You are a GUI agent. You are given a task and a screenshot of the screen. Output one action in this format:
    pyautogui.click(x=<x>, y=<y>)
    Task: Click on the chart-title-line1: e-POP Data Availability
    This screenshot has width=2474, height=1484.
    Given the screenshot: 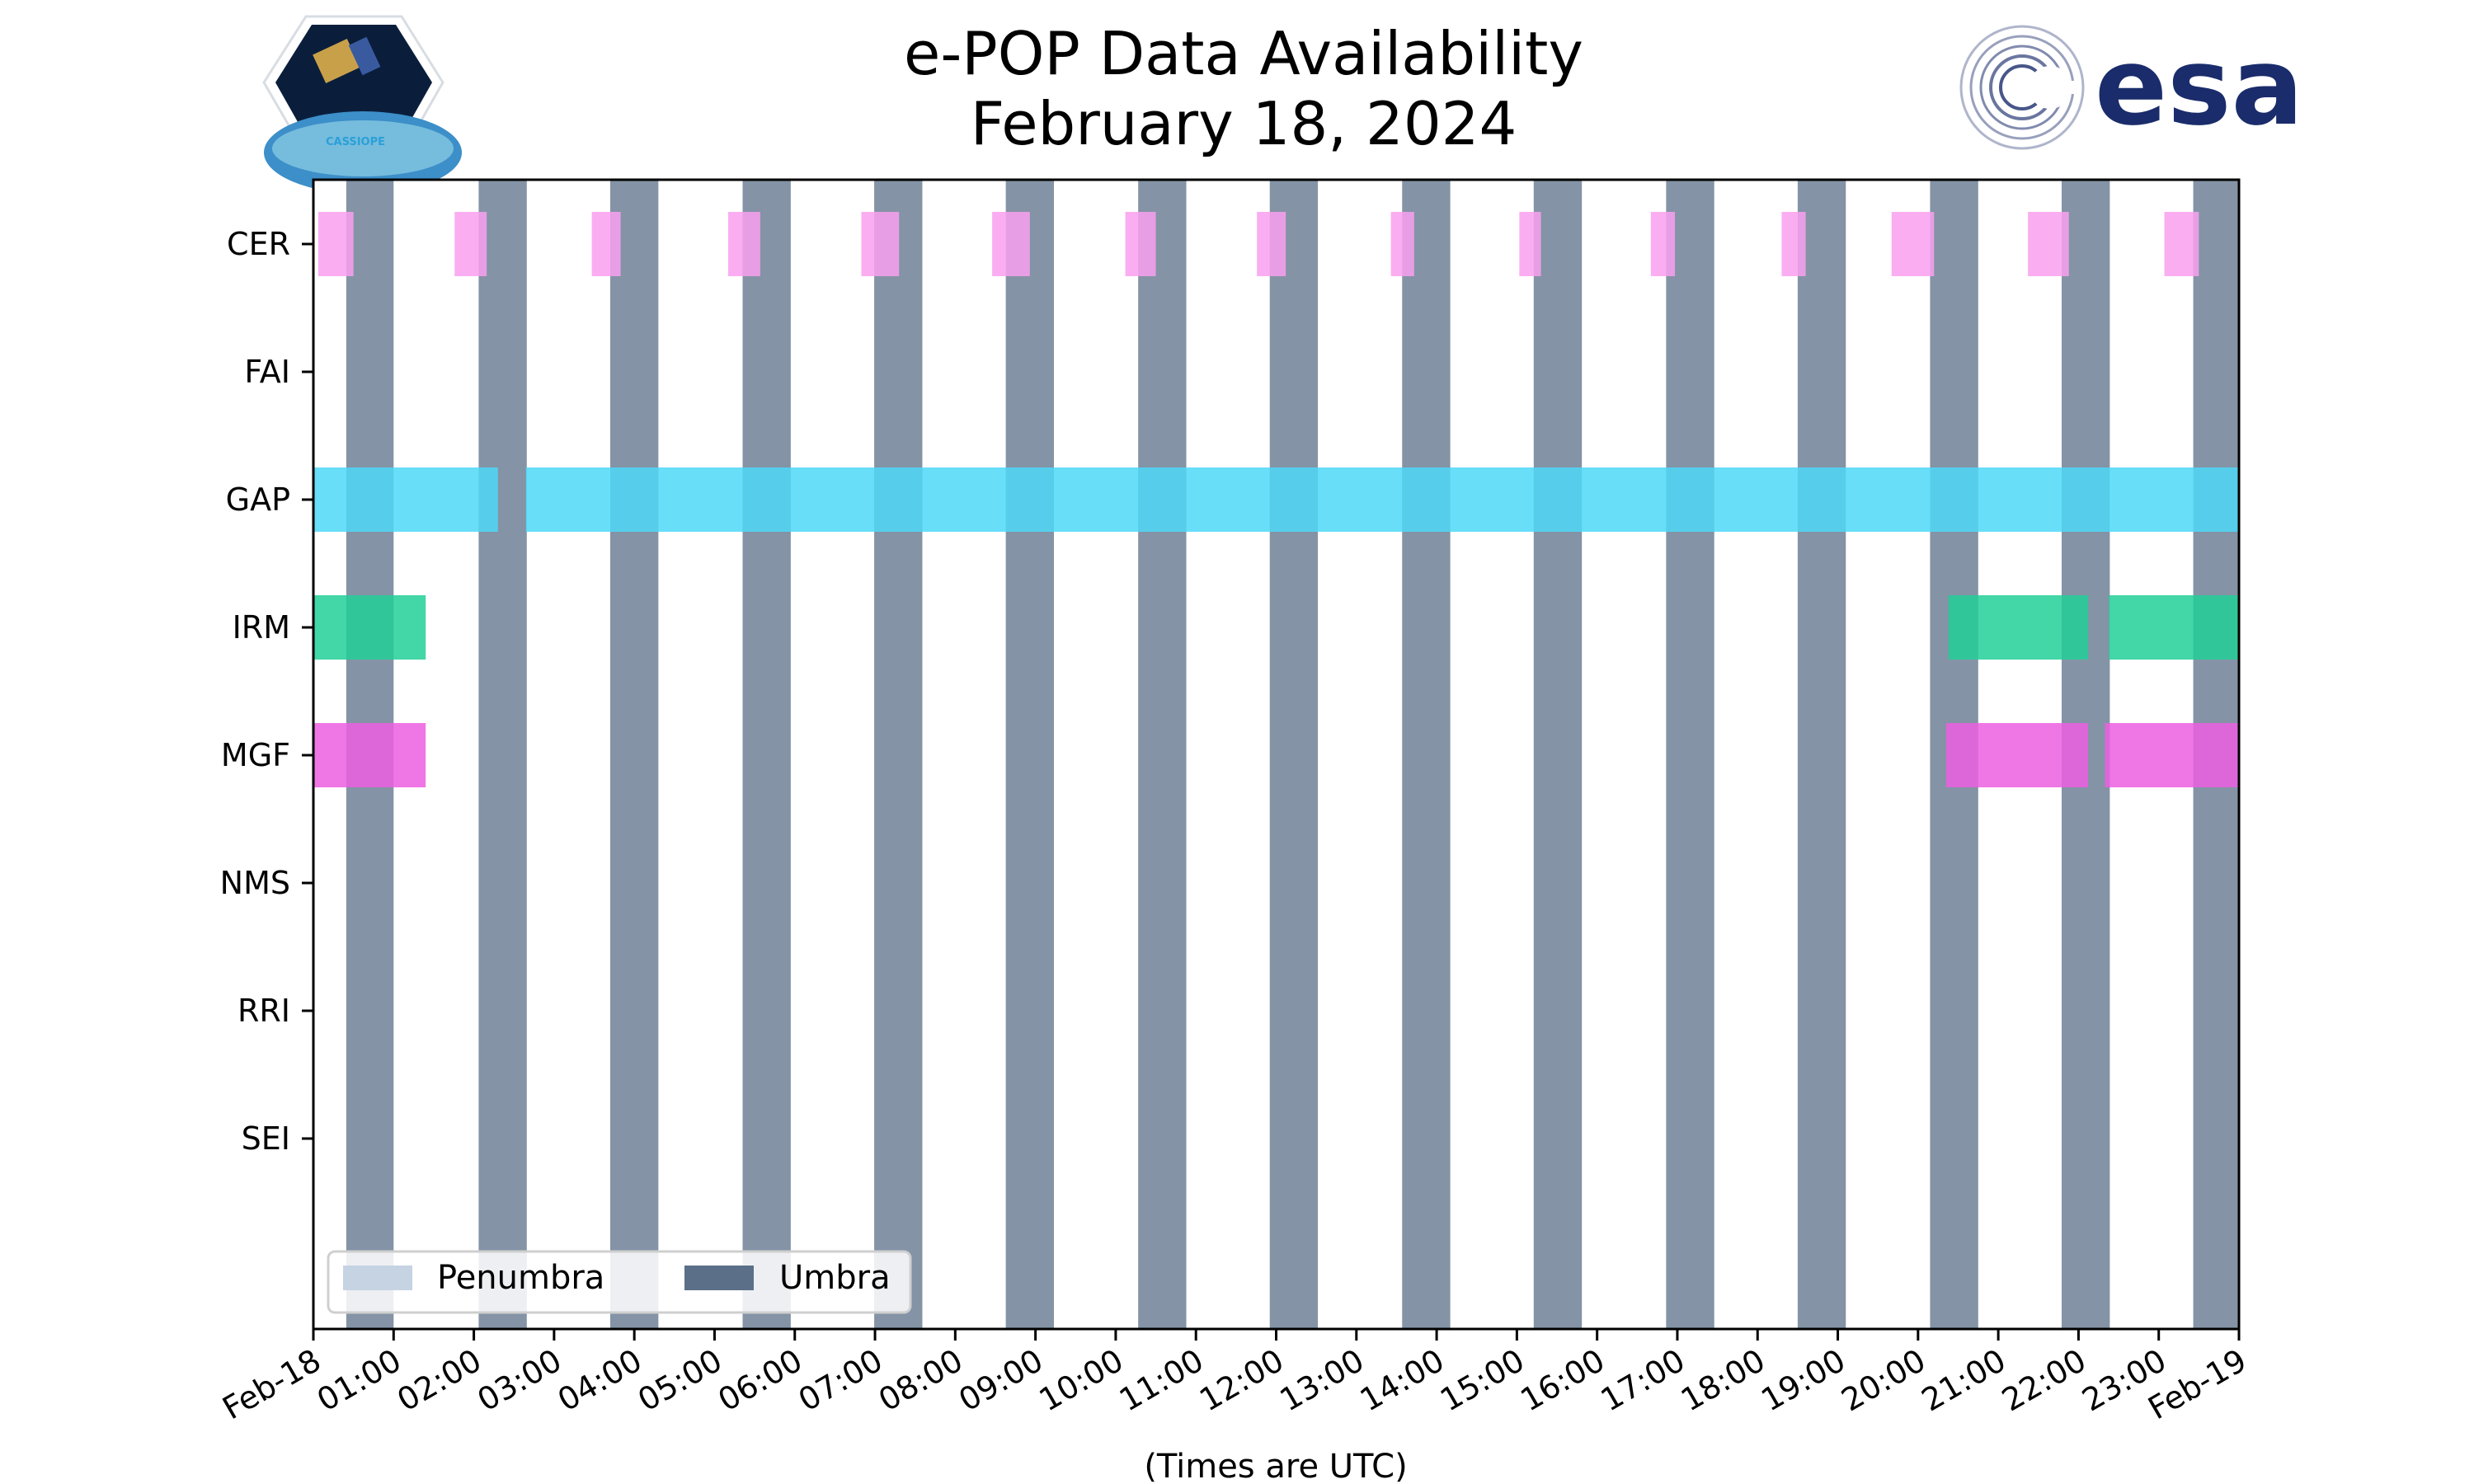 What is the action you would take?
    pyautogui.click(x=1243, y=54)
    